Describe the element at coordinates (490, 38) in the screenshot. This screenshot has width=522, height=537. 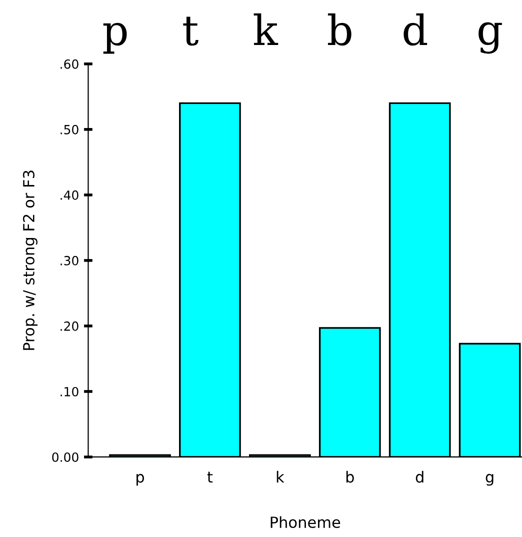
I see `x-tick-label: g` at that location.